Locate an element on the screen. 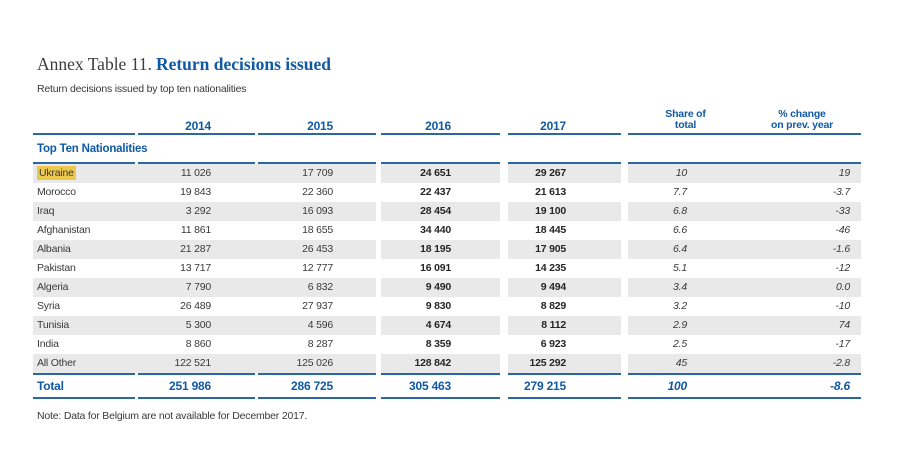 Image resolution: width=917 pixels, height=455 pixels. value-2014: 26 489 is located at coordinates (195, 306).